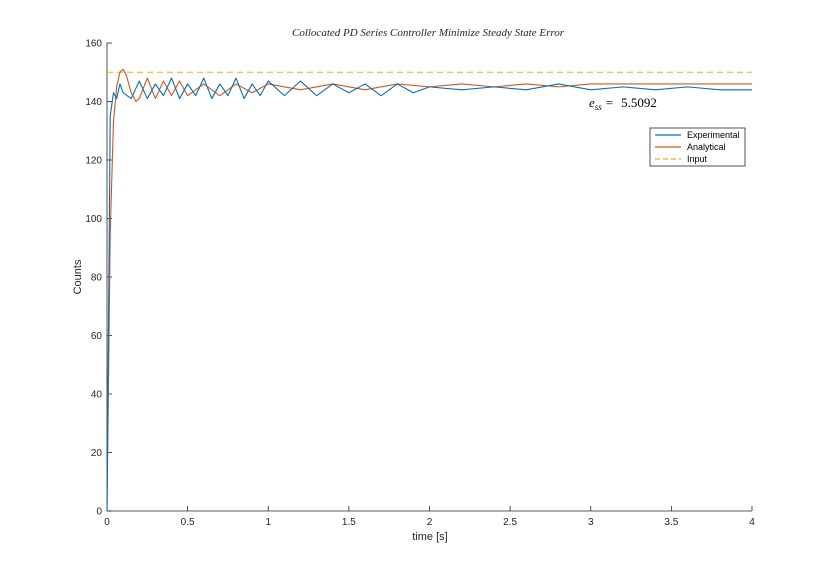 The image size is (831, 573). What do you see at coordinates (268, 522) in the screenshot?
I see `x-tick-label: 1` at bounding box center [268, 522].